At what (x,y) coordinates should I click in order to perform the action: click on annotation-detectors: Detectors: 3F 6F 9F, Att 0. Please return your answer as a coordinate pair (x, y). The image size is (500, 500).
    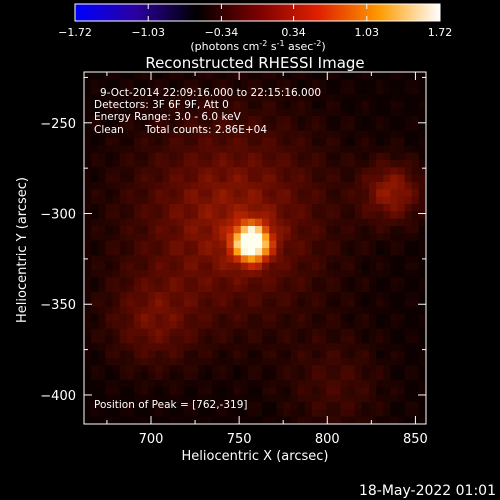
    Looking at the image, I should click on (161, 105).